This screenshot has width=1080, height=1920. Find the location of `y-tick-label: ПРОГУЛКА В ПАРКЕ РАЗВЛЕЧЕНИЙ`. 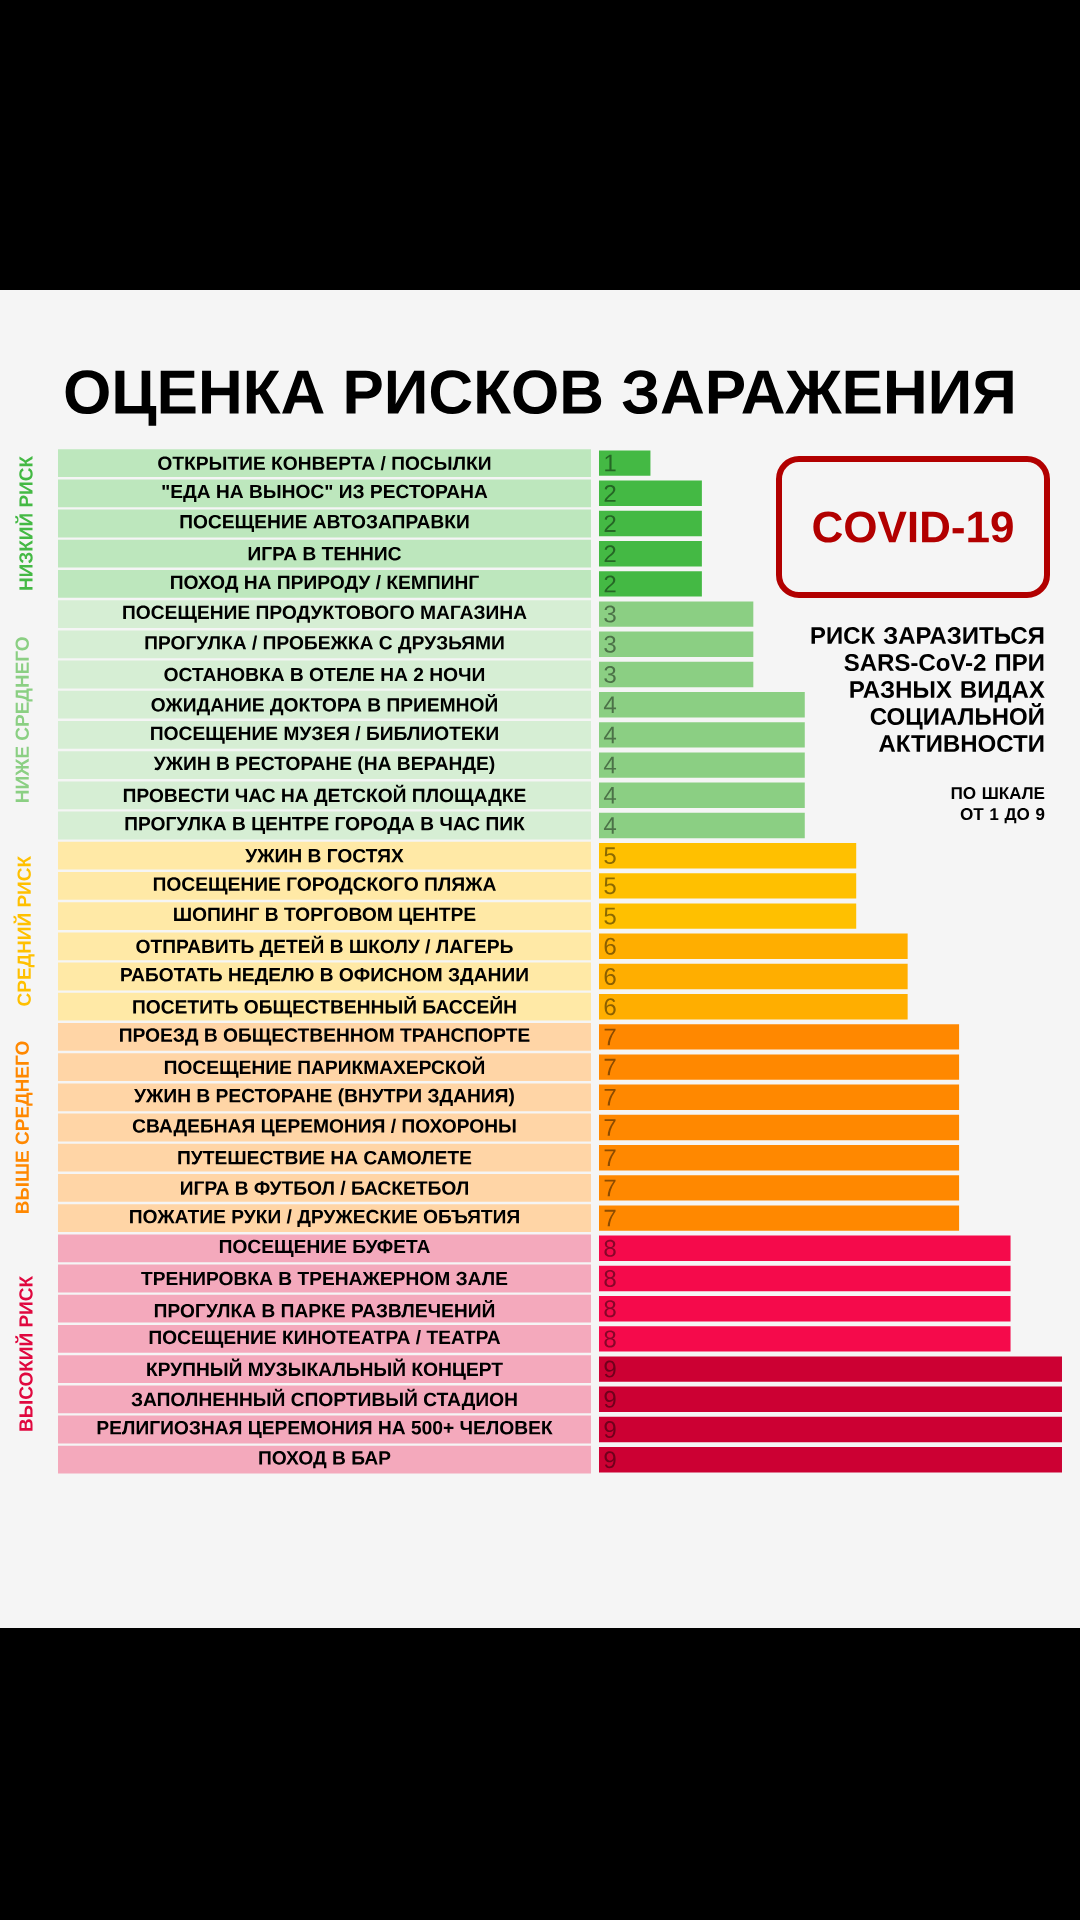

y-tick-label: ПРОГУЛКА В ПАРКЕ РАЗВЛЕЧЕНИЙ is located at coordinates (324, 1308).